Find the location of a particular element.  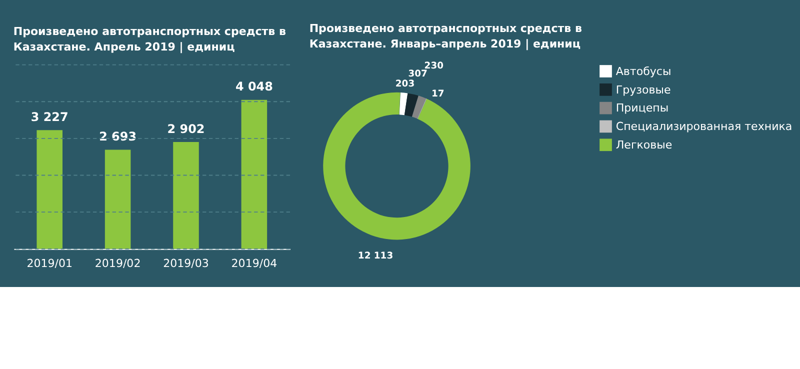

data-label: 203 is located at coordinates (405, 84).